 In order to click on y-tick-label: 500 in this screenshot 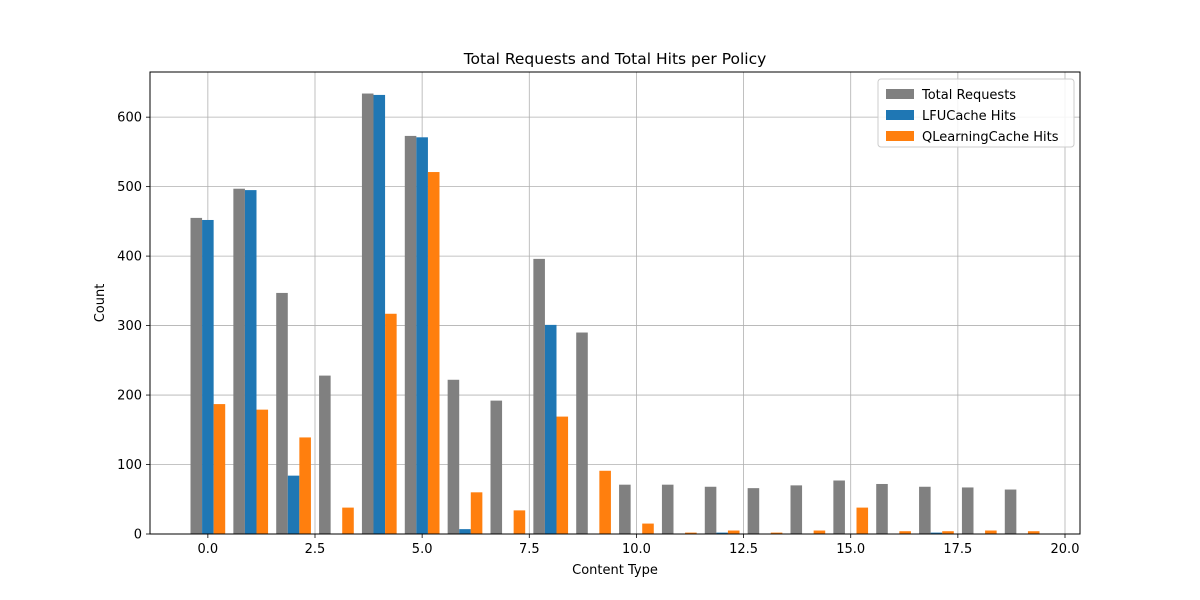, I will do `click(129, 187)`.